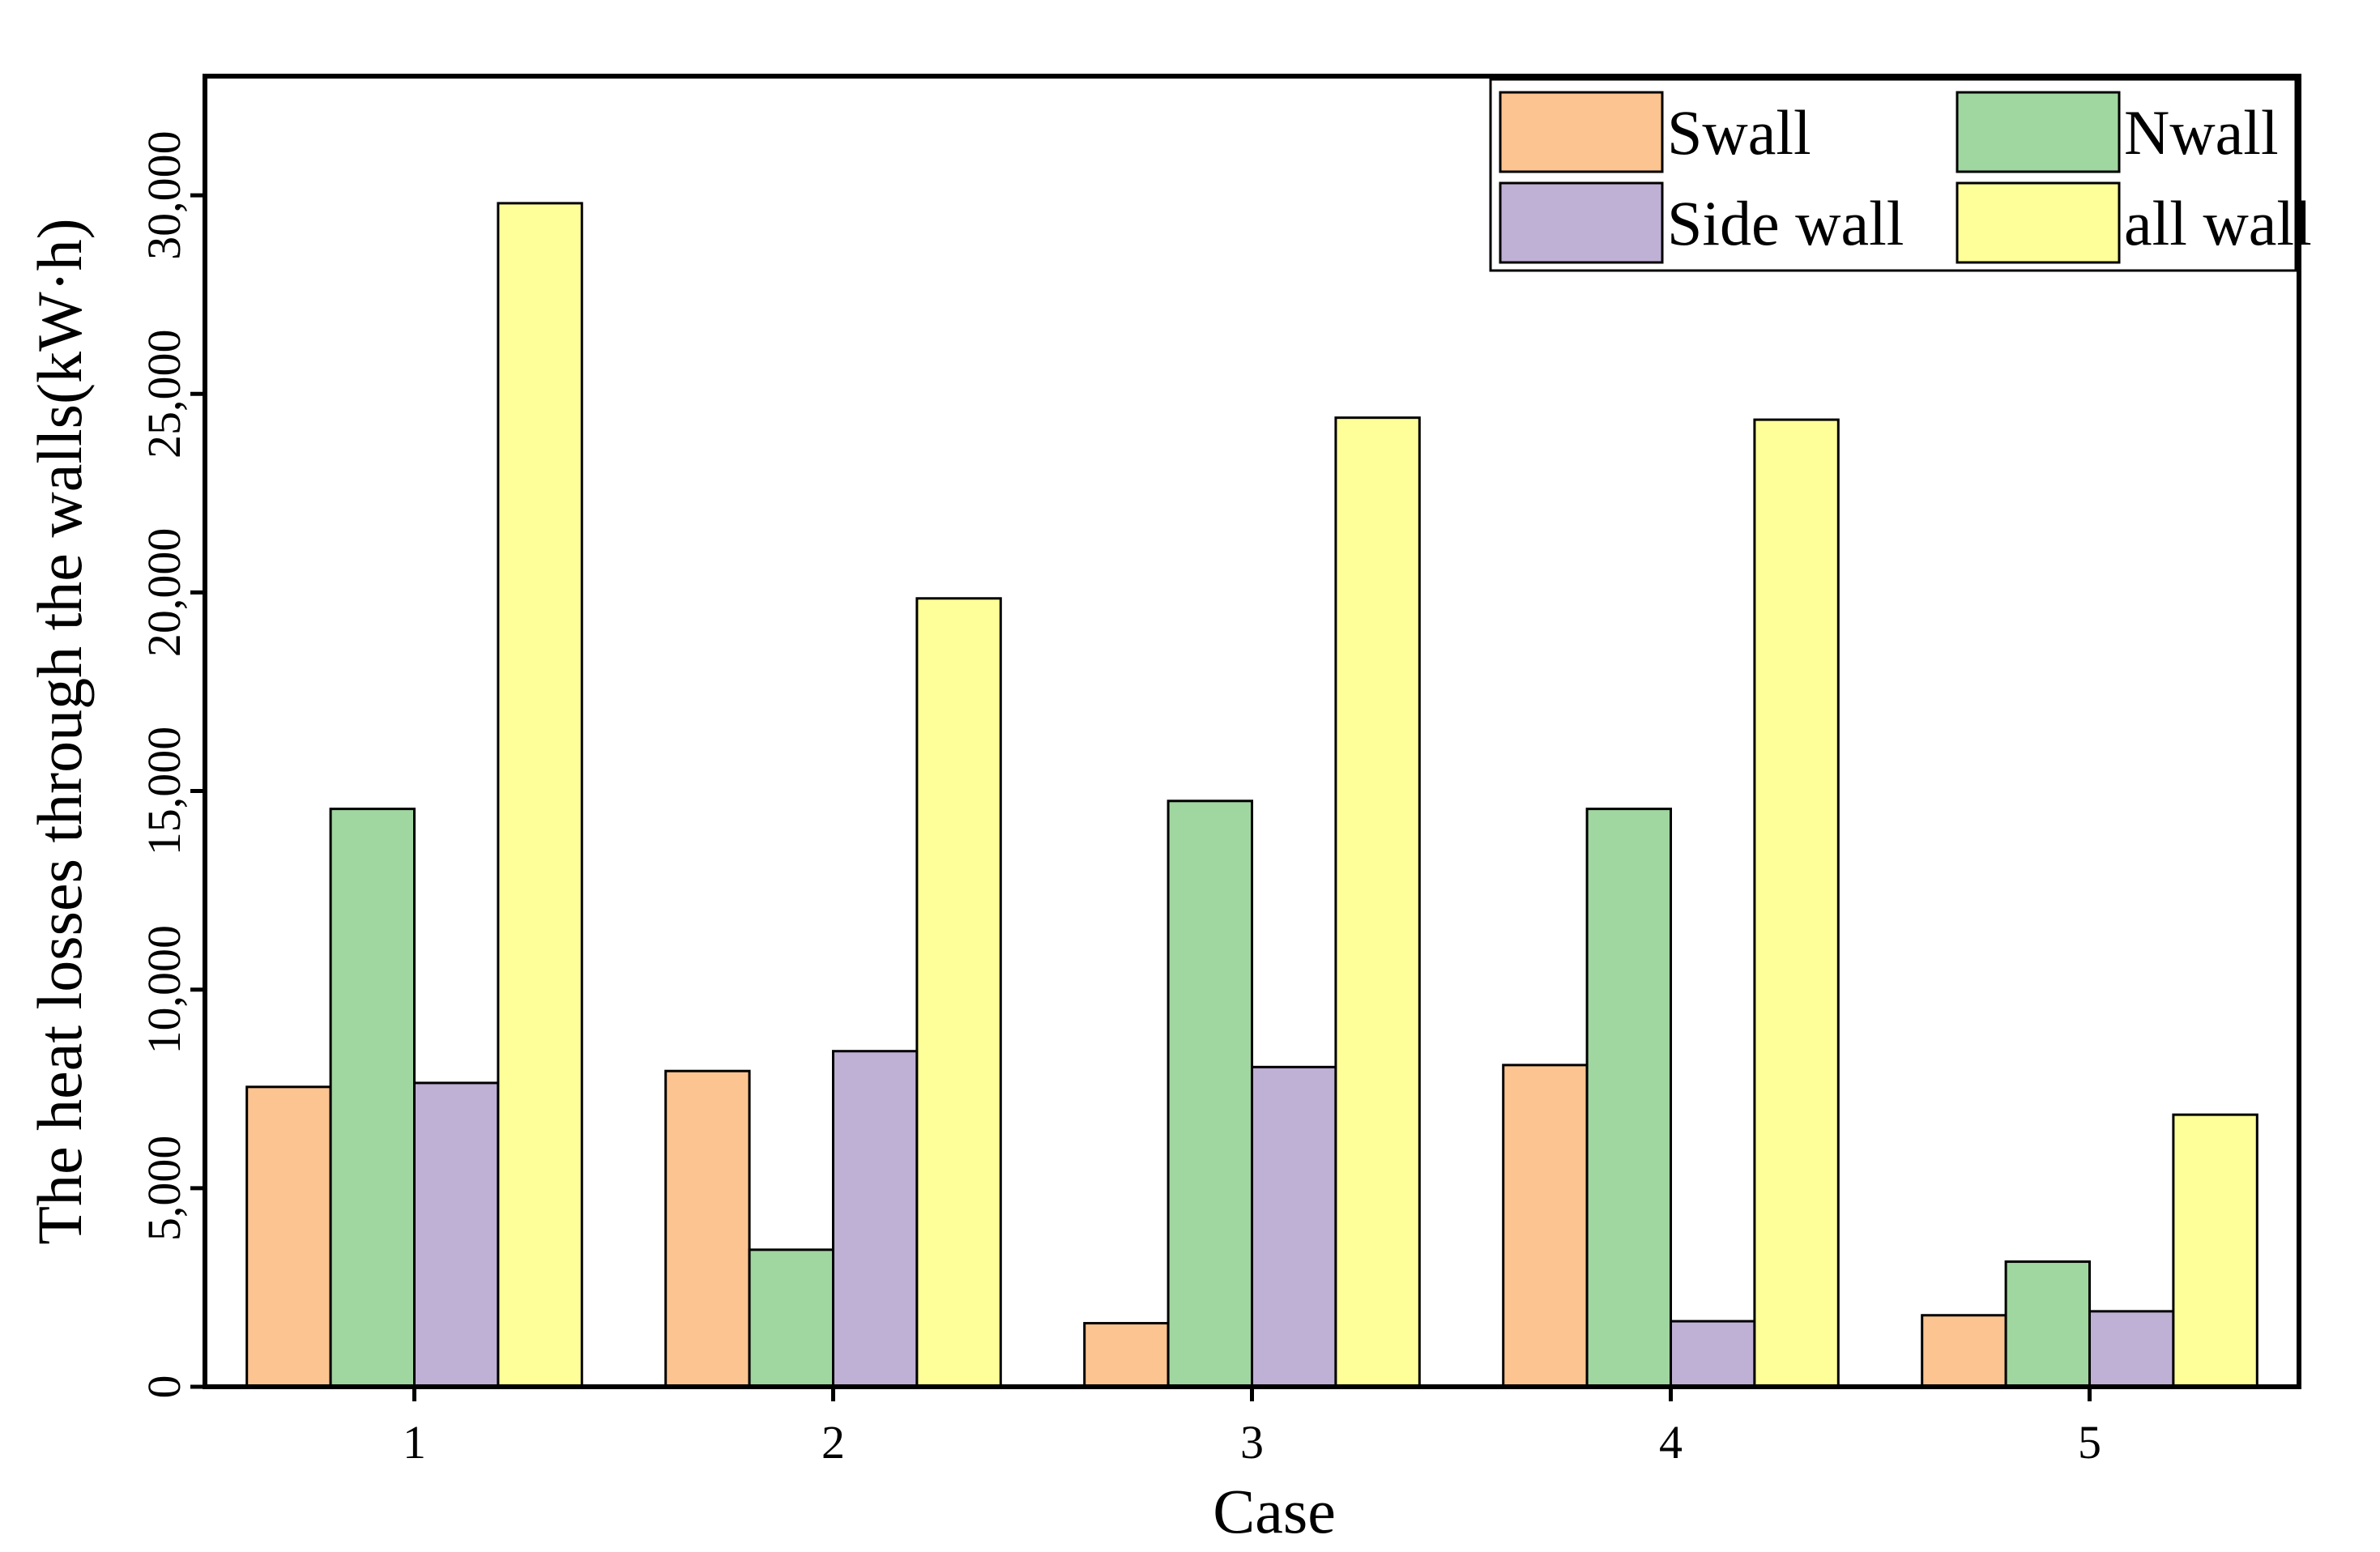 Image resolution: width=2380 pixels, height=1552 pixels. I want to click on x-tick-label: 1, so click(415, 1442).